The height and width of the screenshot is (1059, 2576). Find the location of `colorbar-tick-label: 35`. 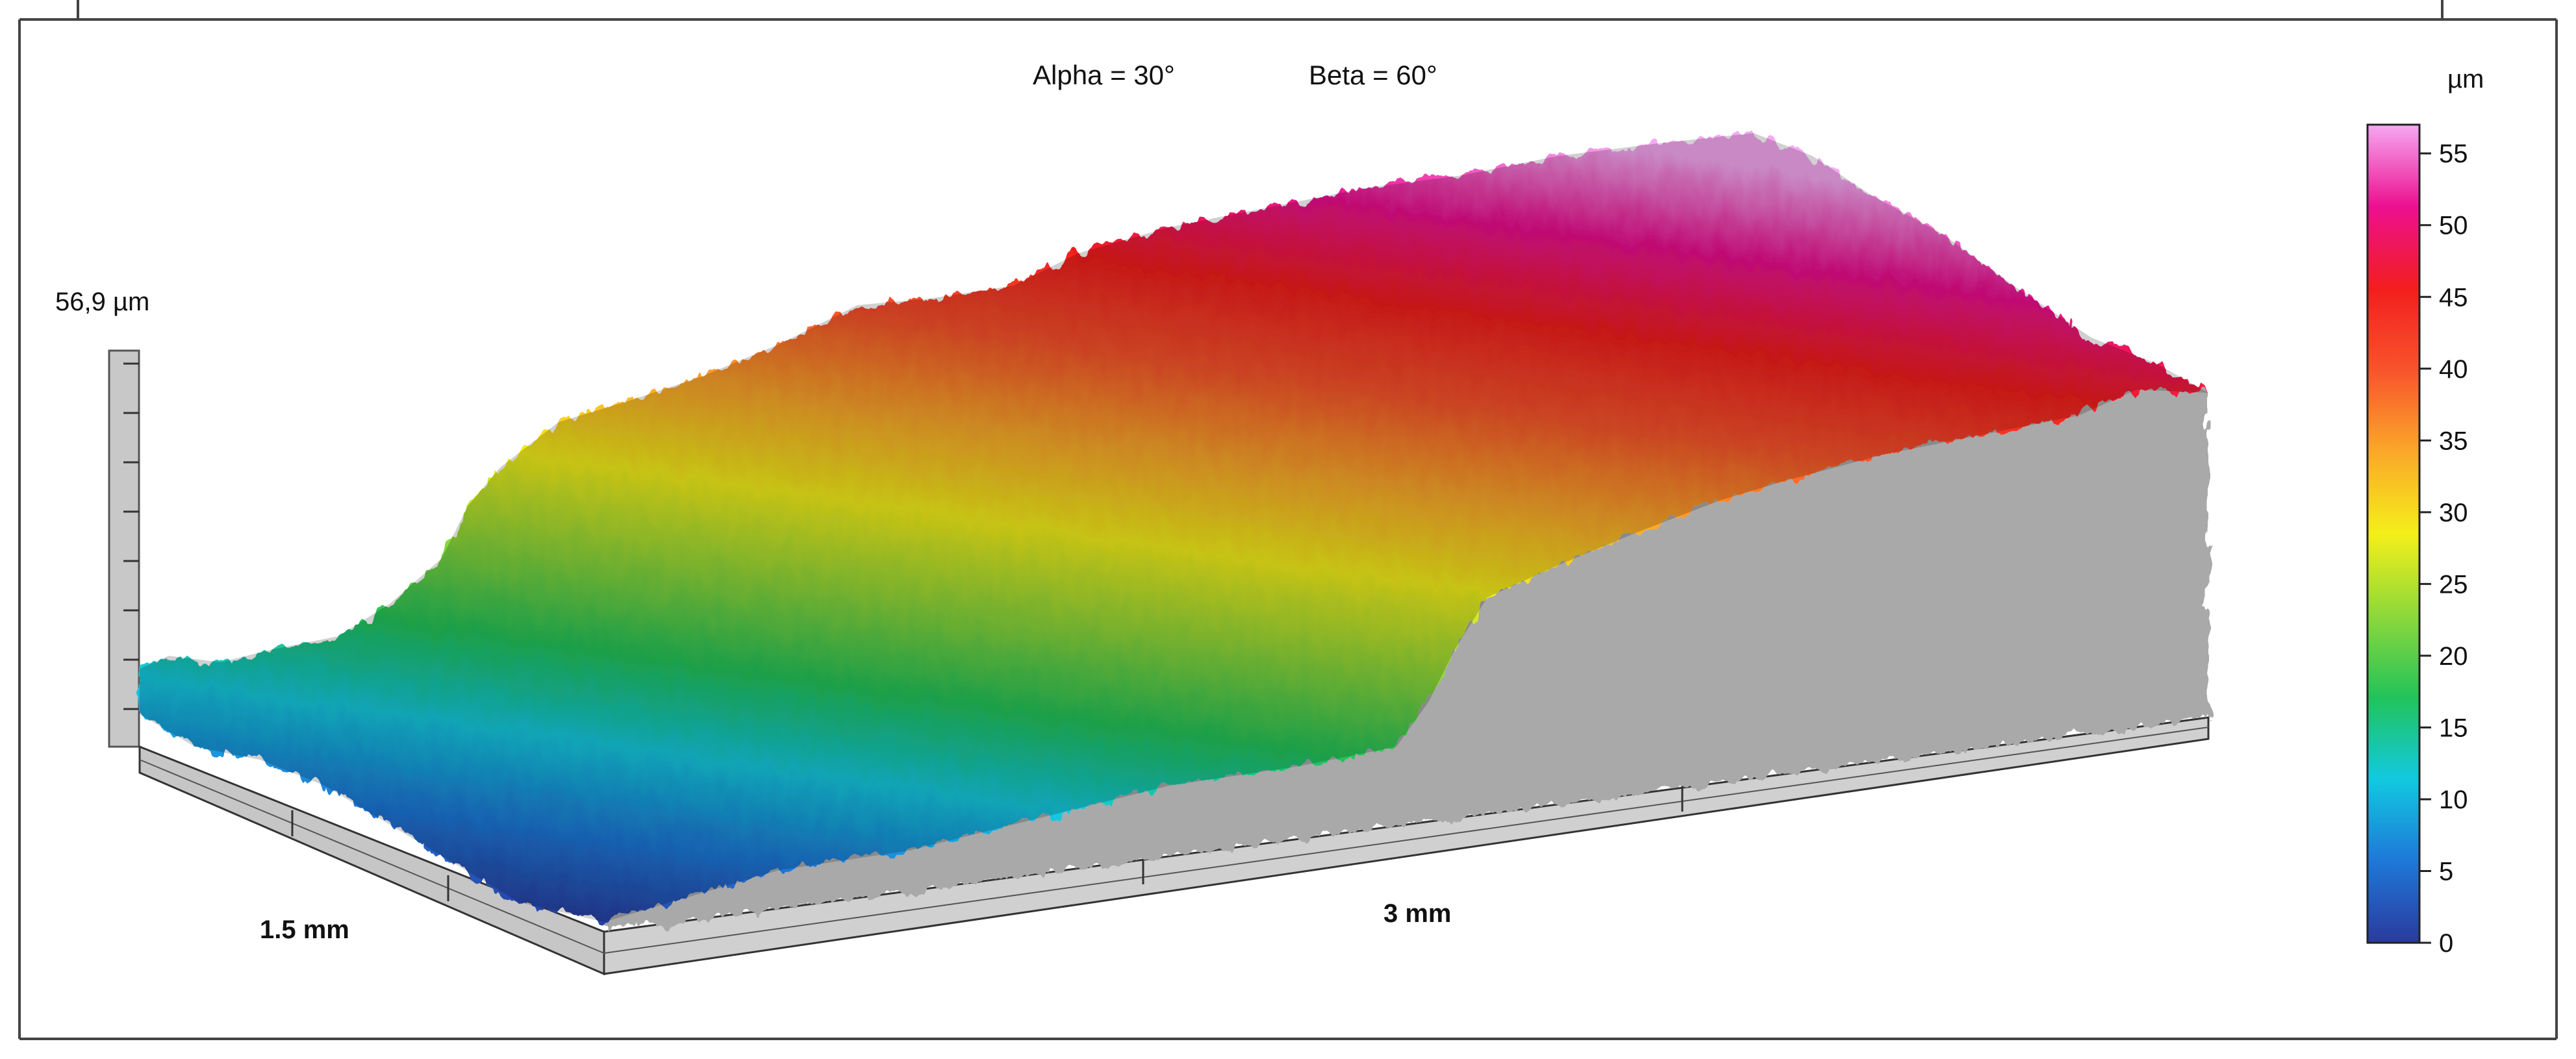

colorbar-tick-label: 35 is located at coordinates (2453, 441).